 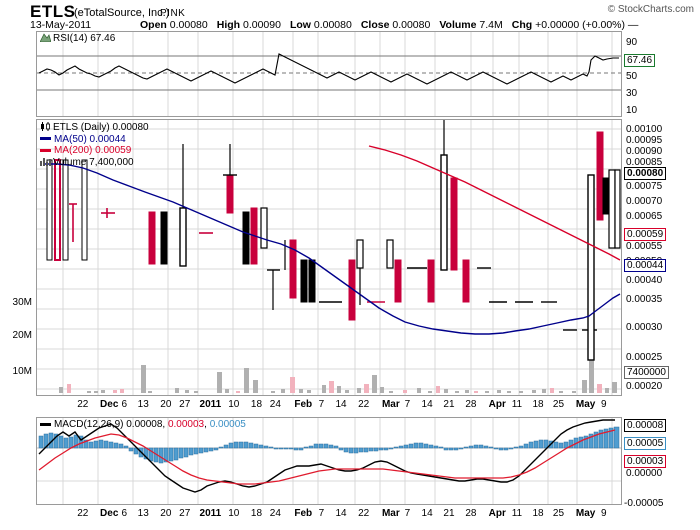 What do you see at coordinates (580, 25) in the screenshot?
I see `quote-value-chg: +0.00000 (+0.00%)` at bounding box center [580, 25].